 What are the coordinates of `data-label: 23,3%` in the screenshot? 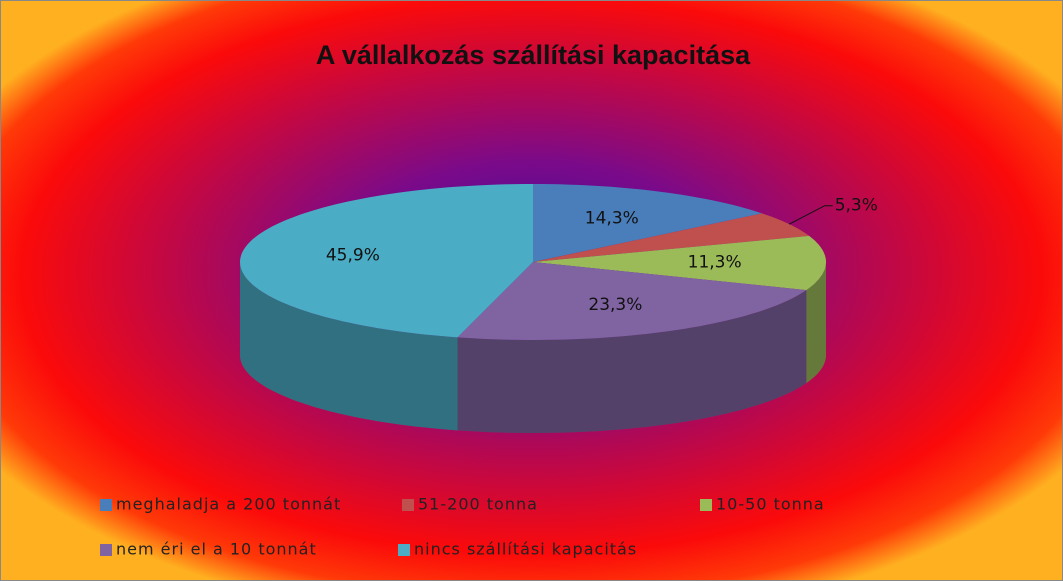 It's located at (615, 305).